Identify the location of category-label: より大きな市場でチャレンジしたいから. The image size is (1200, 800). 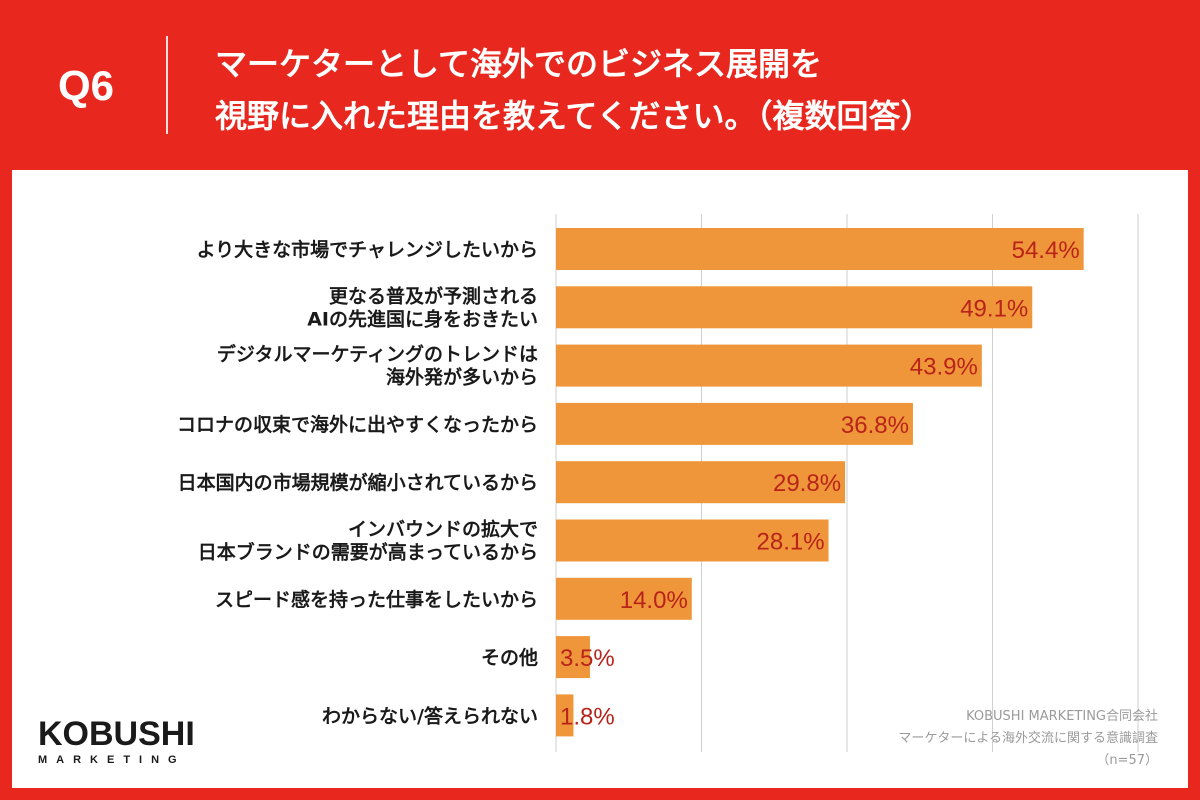
(367, 249).